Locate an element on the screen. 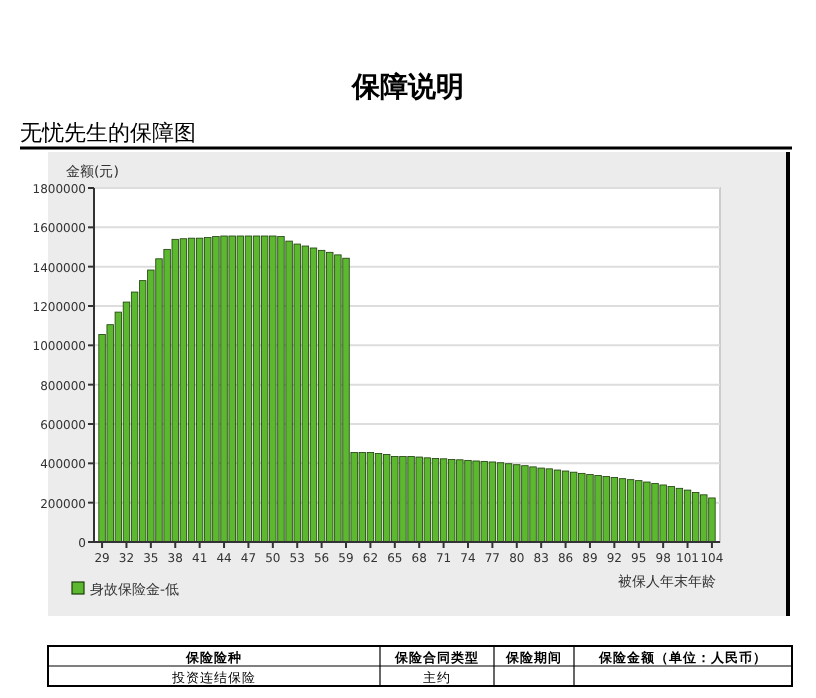  chart-subtitle: 无忧先生的保障图 is located at coordinates (108, 133).